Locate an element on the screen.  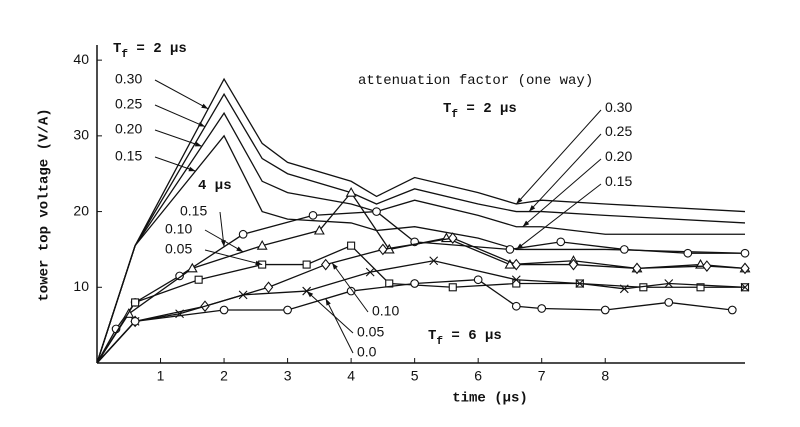
x-tick-label: 5 is located at coordinates (415, 376).